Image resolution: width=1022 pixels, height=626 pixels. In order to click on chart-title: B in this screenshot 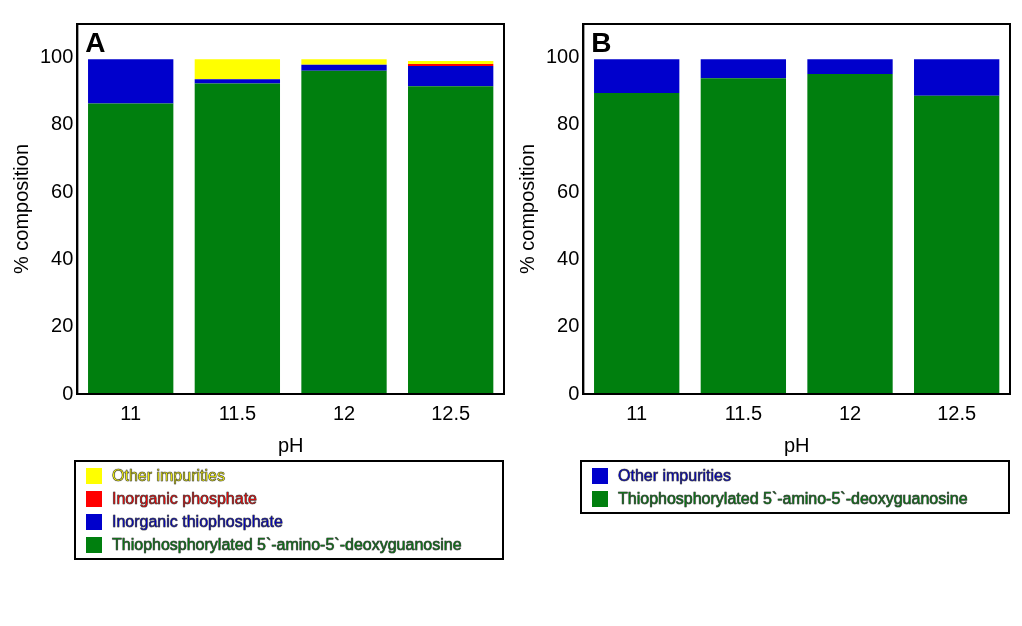, I will do `click(601, 42)`.